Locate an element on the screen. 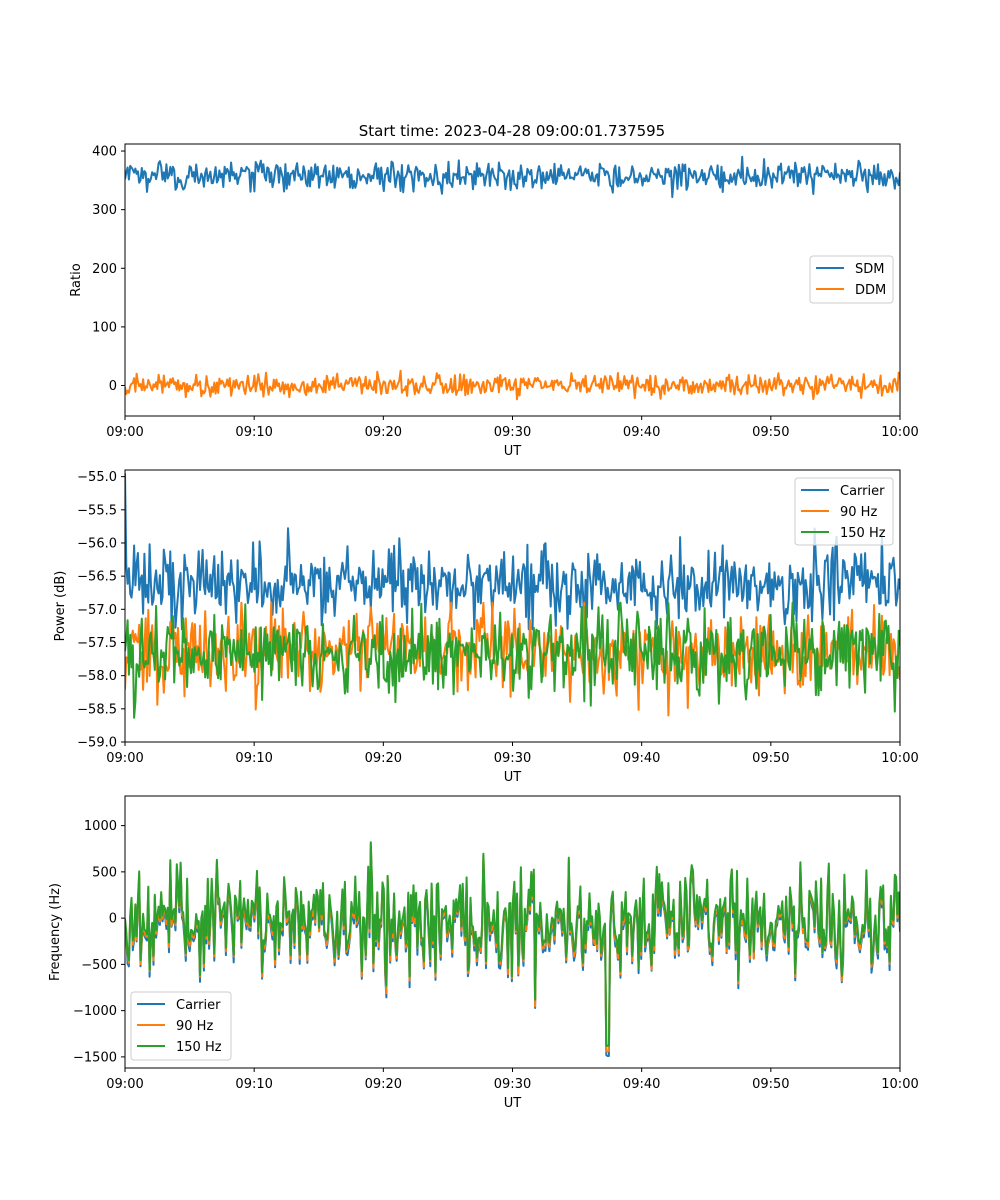  y-tick-label: 500 is located at coordinates (104, 872).